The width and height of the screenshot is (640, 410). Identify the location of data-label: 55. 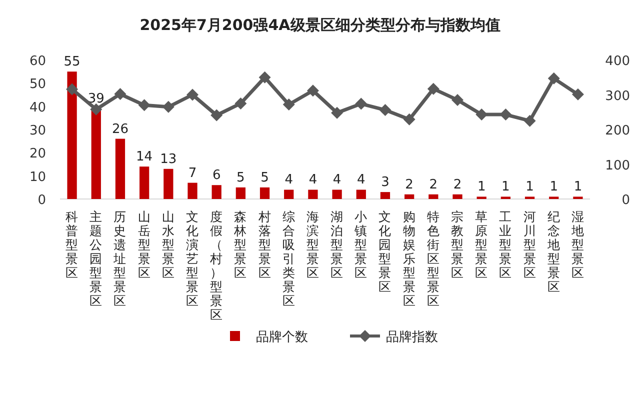
(72, 62).